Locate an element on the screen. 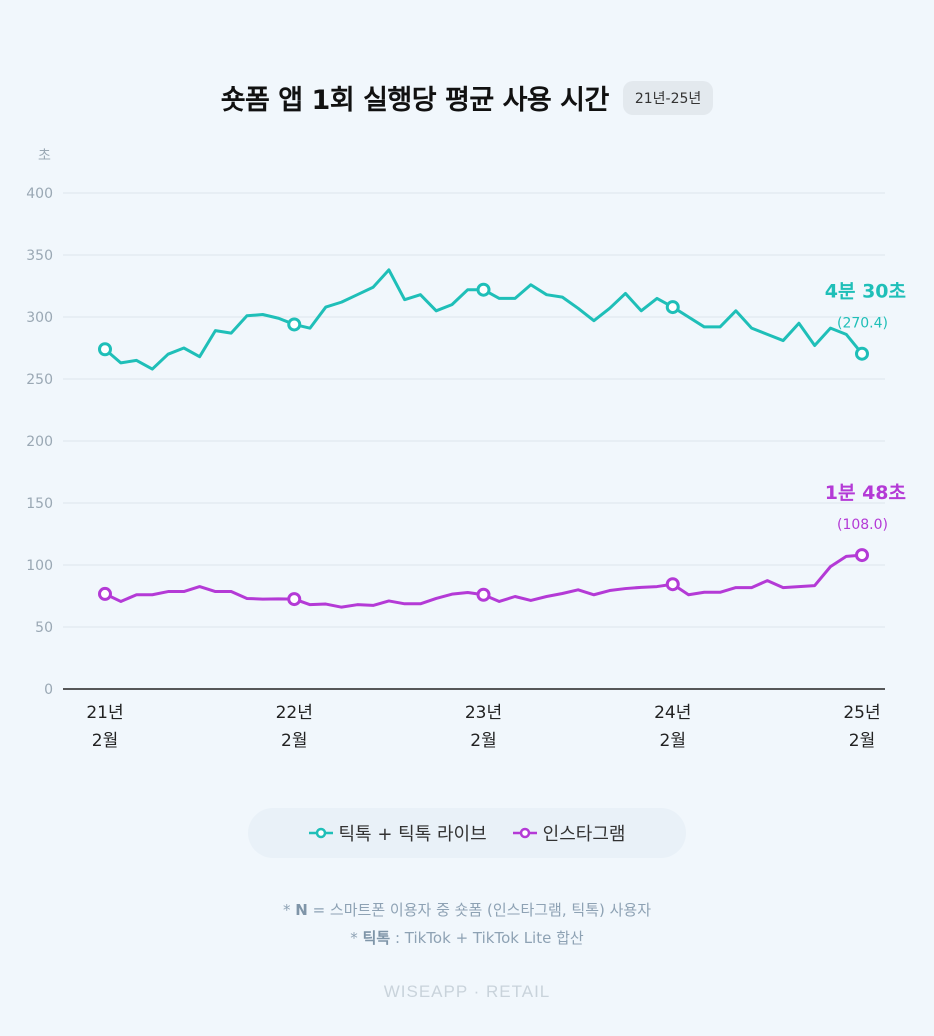 This screenshot has width=934, height=1036. y-tick-label: 300 is located at coordinates (39, 318).